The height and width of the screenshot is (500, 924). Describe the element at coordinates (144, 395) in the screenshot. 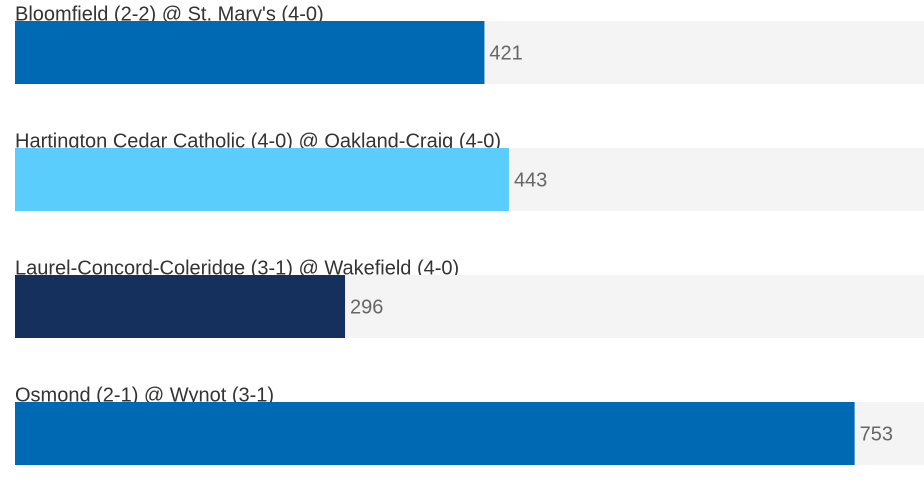

I see `category-label: Osmond (2-1) @ Wynot (3-1)` at that location.